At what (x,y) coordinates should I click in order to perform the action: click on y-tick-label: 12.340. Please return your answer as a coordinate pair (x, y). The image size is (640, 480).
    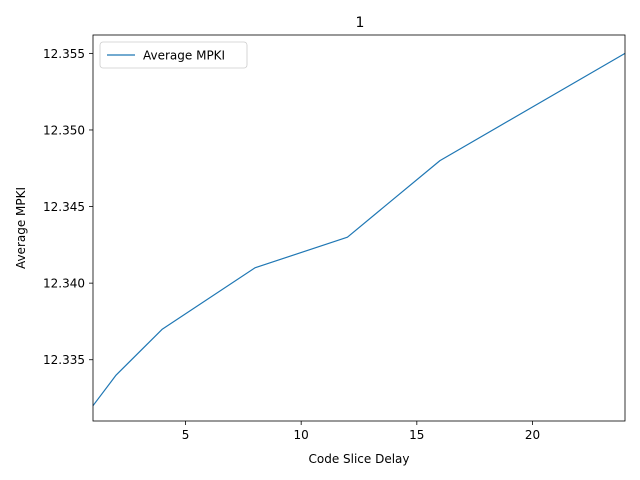
    Looking at the image, I should click on (64, 284).